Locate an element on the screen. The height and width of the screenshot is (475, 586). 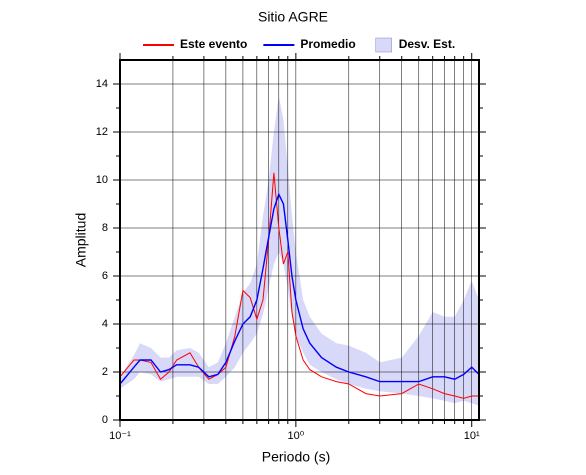
x-tick-label: 10¹ is located at coordinates (472, 436).